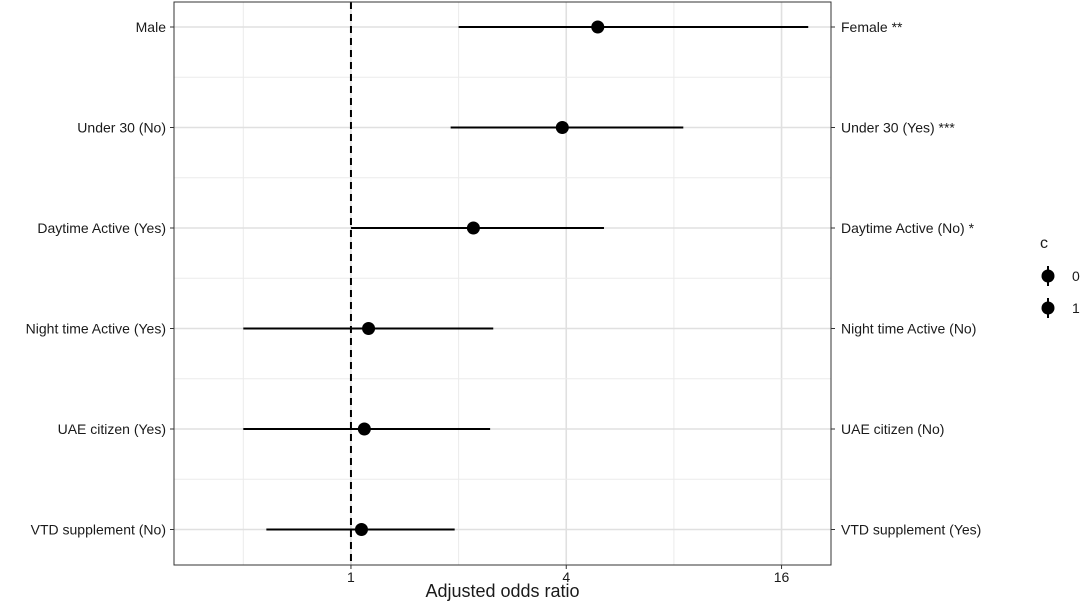  I want to click on x-tick-label: 4, so click(566, 577).